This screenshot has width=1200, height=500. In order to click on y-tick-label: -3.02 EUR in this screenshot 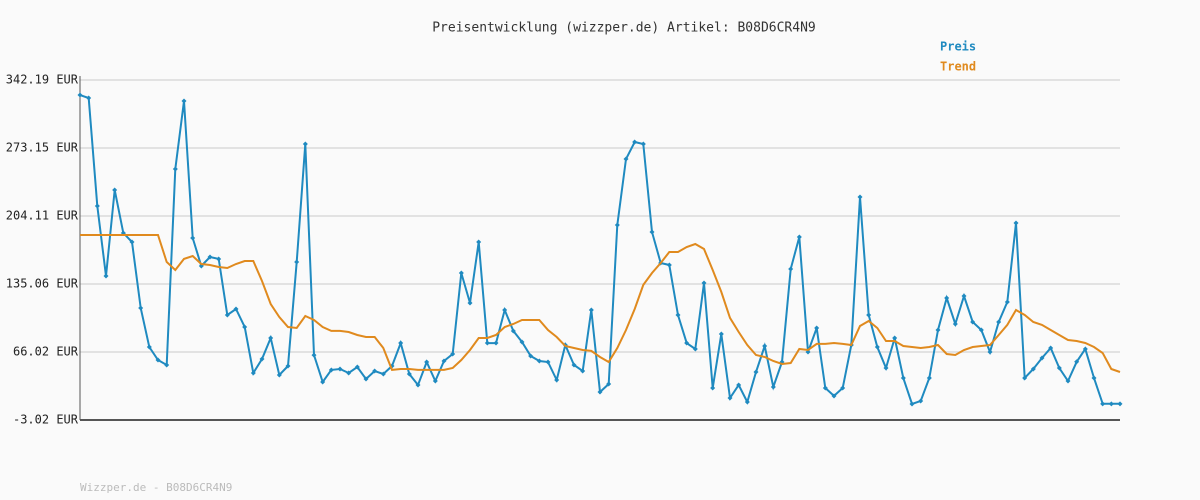, I will do `click(46, 420)`.